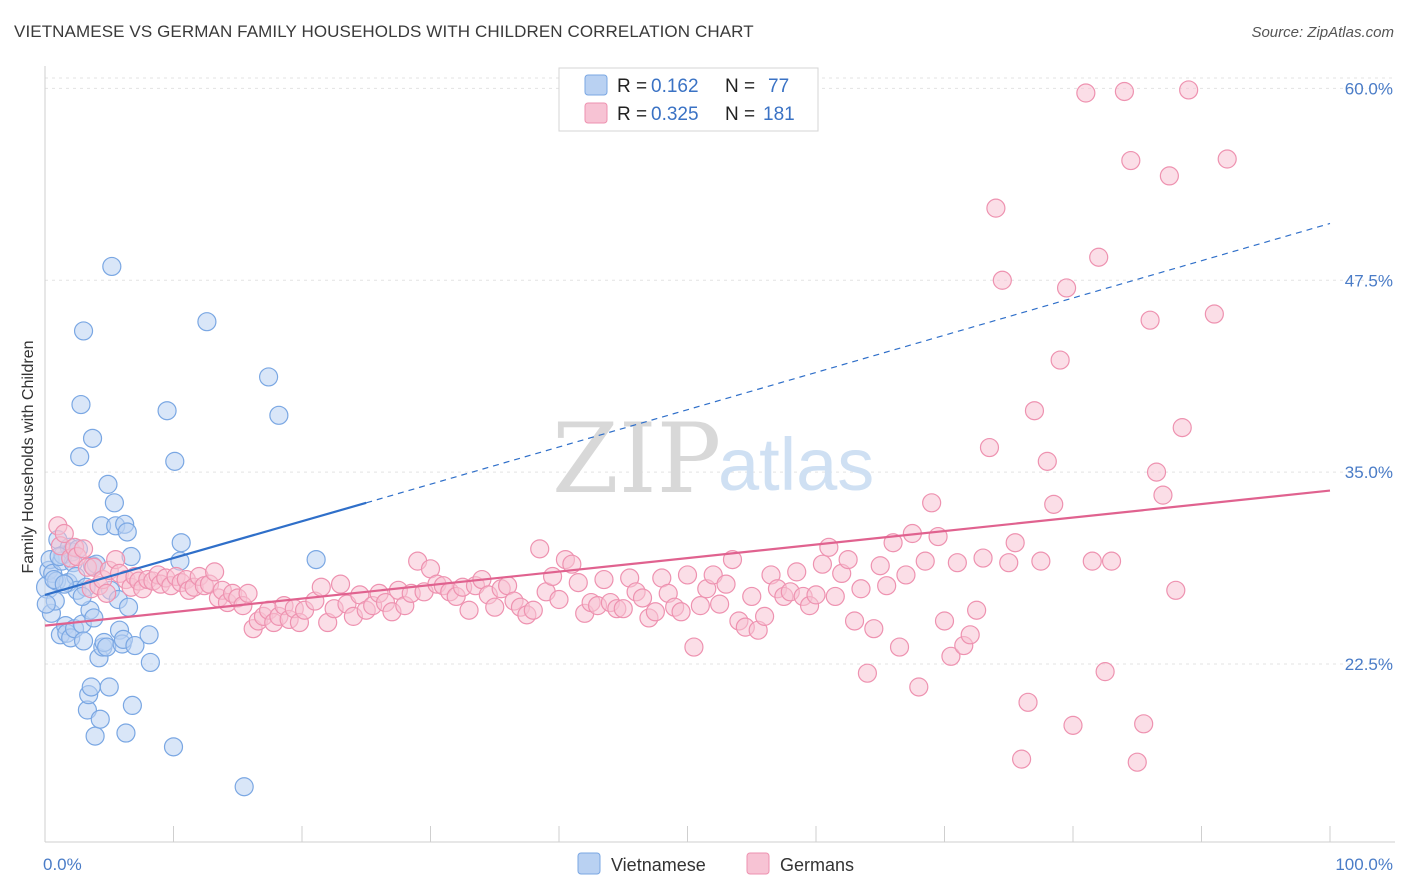  Describe the element at coordinates (1369, 88) in the screenshot. I see `y-tick-label-3: 60.0%` at that location.